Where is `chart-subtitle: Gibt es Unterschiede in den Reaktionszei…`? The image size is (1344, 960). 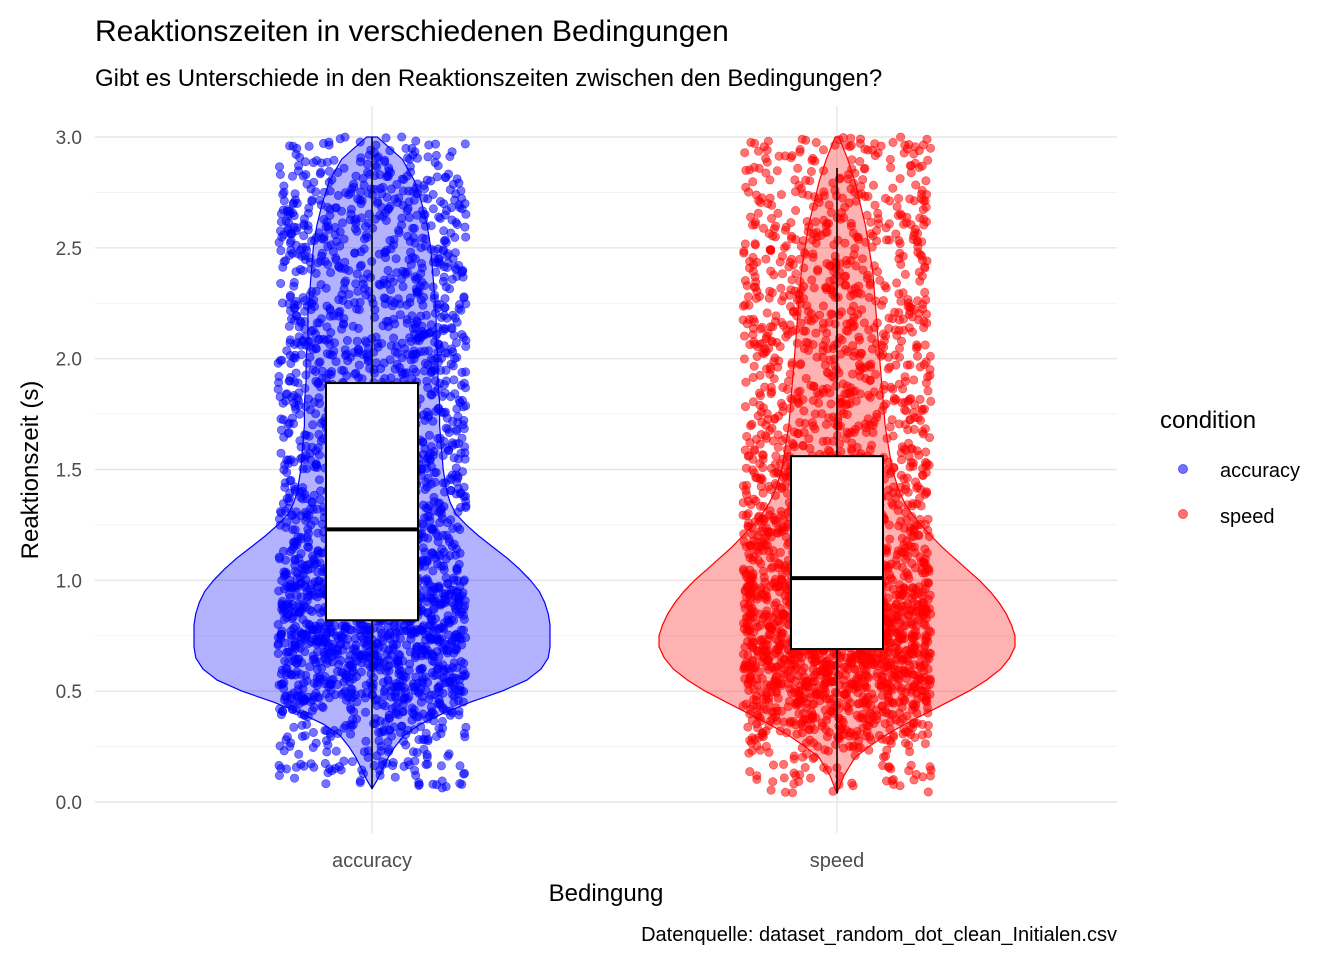
chart-subtitle: Gibt es Unterschiede in den Reaktionszei… is located at coordinates (488, 78).